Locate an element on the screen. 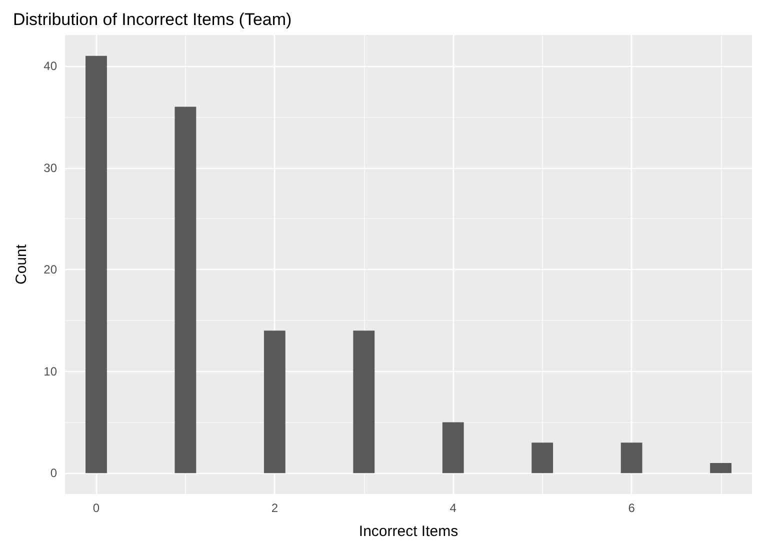 This screenshot has width=763, height=544. x-axis-title: Incorrect Items is located at coordinates (408, 531).